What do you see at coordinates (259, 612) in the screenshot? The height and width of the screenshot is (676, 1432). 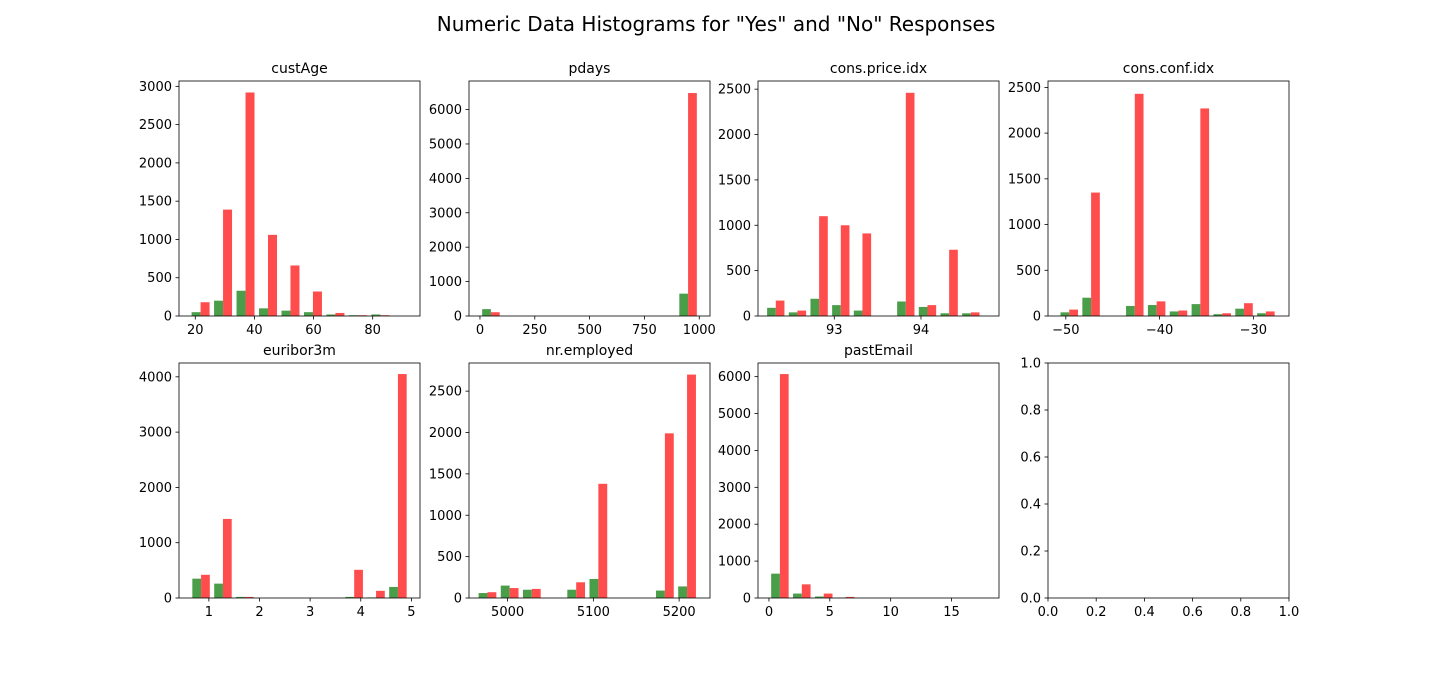 I see `x-tick-label: 2` at bounding box center [259, 612].